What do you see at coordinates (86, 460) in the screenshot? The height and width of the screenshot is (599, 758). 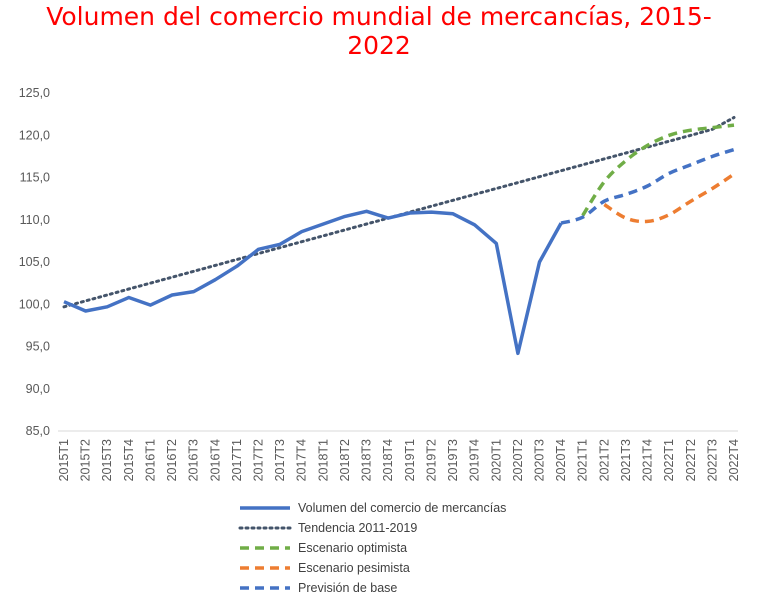 I see `x-tick-label: 2015T2` at bounding box center [86, 460].